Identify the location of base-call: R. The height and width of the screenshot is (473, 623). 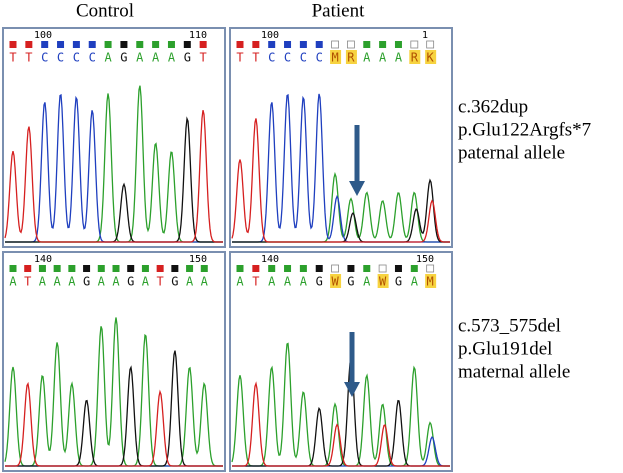
(351, 58).